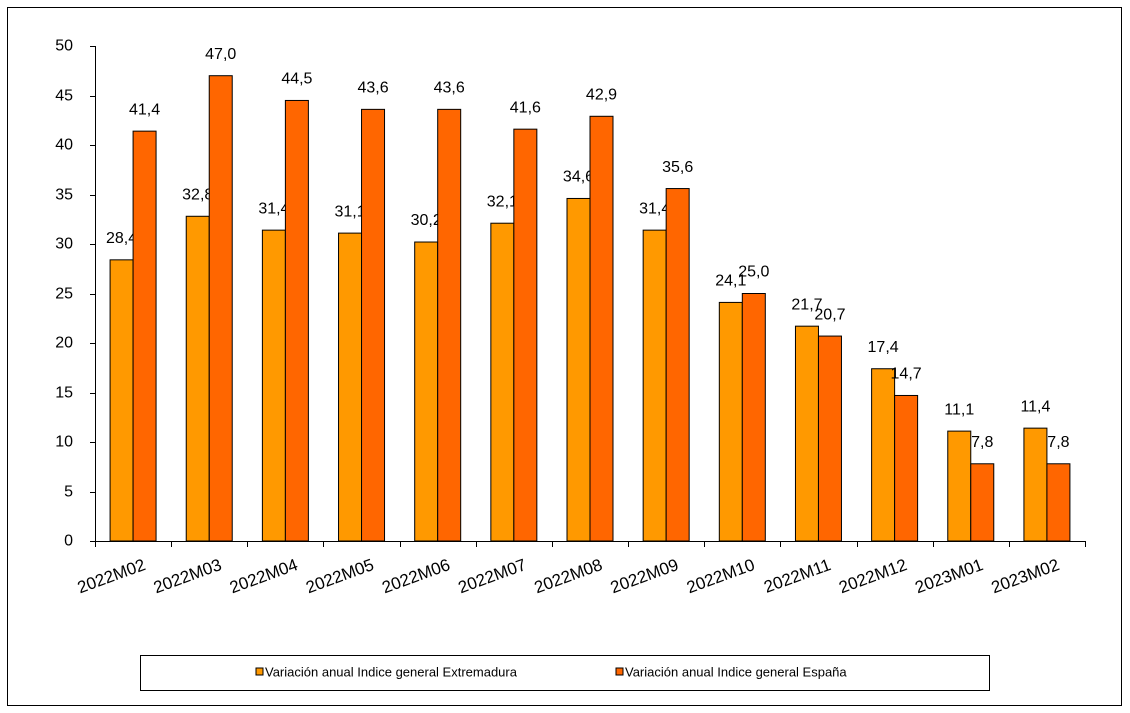  What do you see at coordinates (730, 281) in the screenshot?
I see `value-label: 24,1` at bounding box center [730, 281].